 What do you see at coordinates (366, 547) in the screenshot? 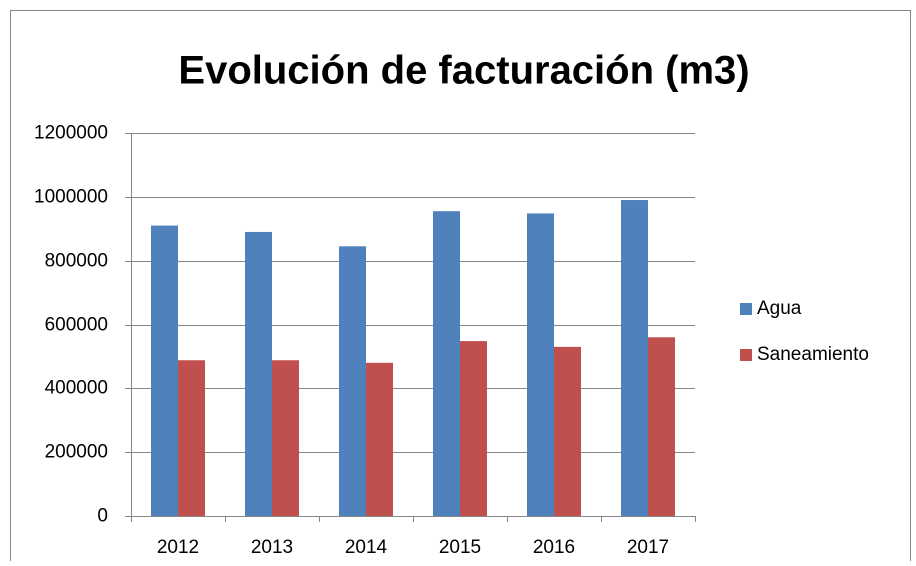
I see `x-tick-label: 2014` at bounding box center [366, 547].